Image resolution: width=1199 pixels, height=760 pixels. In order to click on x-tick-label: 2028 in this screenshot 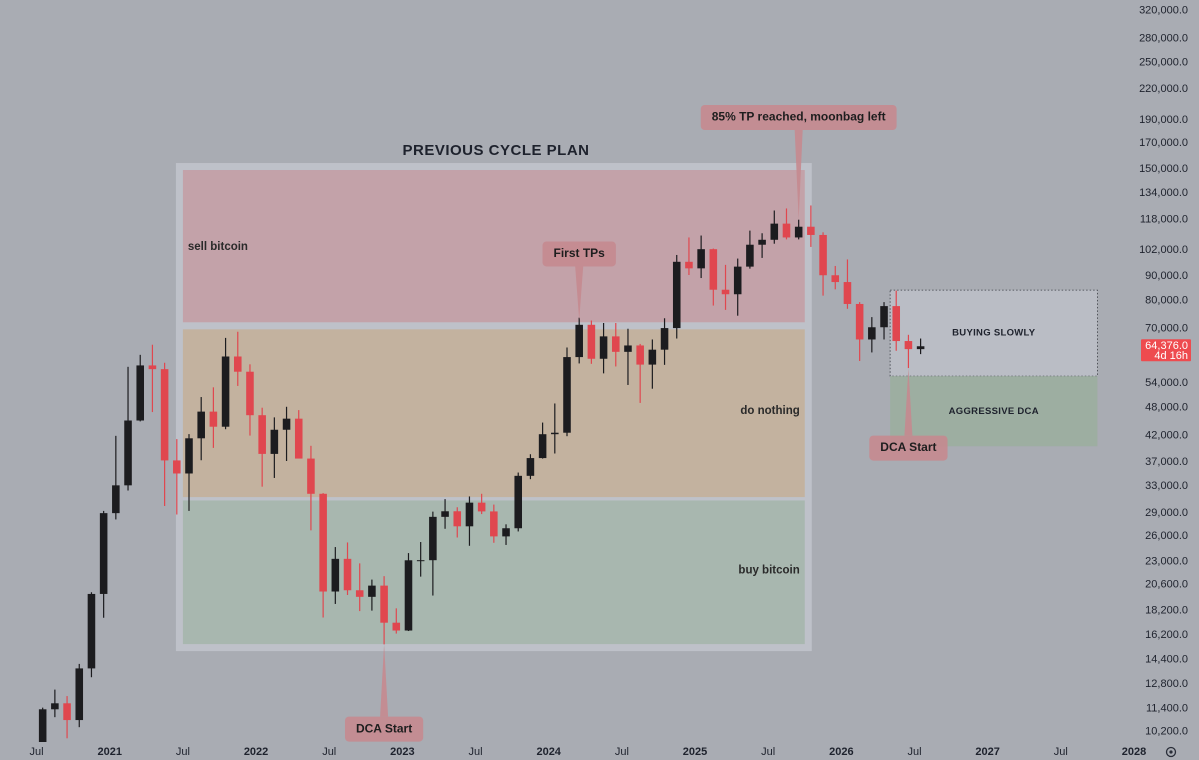, I will do `click(1134, 752)`.